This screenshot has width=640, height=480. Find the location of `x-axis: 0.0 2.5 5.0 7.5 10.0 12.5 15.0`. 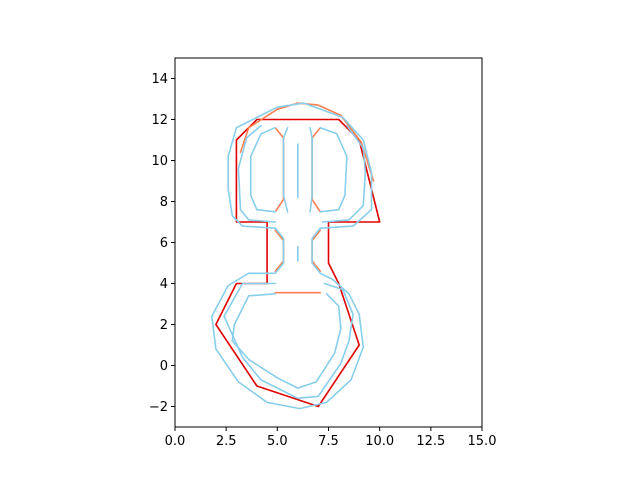

x-axis: 0.0 2.5 5.0 7.5 10.0 12.5 15.0 is located at coordinates (331, 438).